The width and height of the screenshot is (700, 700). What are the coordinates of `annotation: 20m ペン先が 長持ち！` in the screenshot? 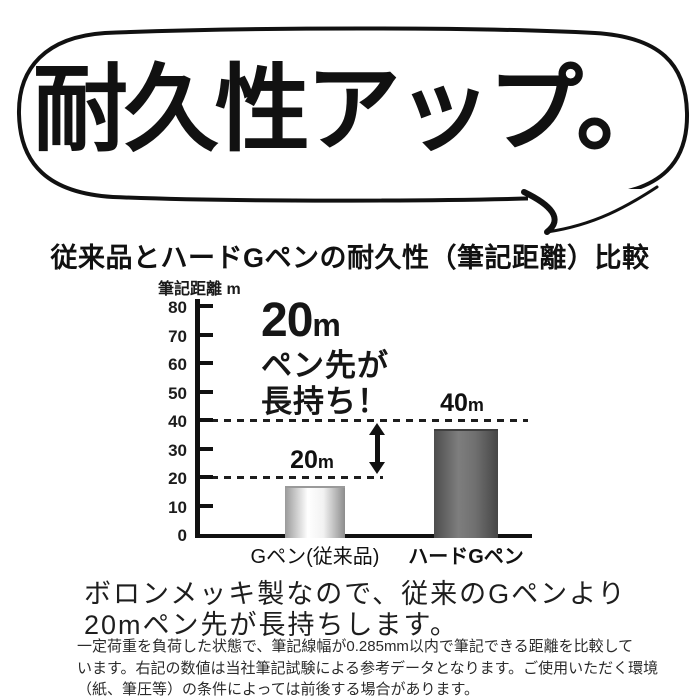 It's located at (325, 356).